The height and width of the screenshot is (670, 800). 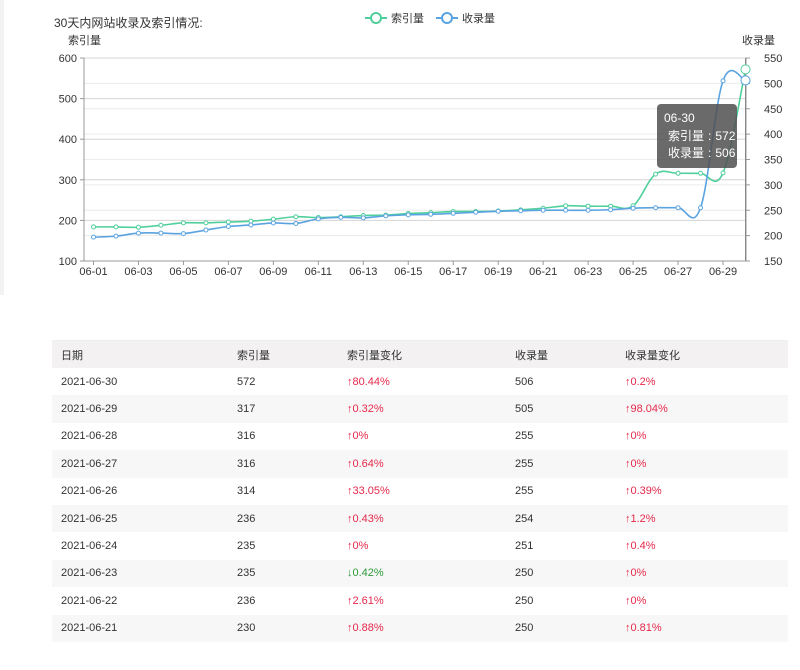 I want to click on tooltip-index-name: 索引量, so click(x=686, y=136).